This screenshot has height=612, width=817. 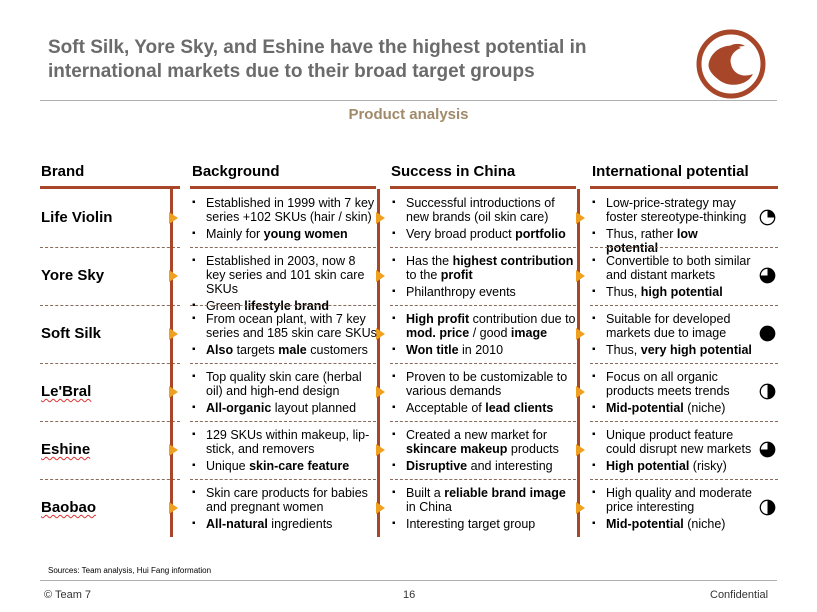 I want to click on bullet-text: Unique, so click(x=228, y=466).